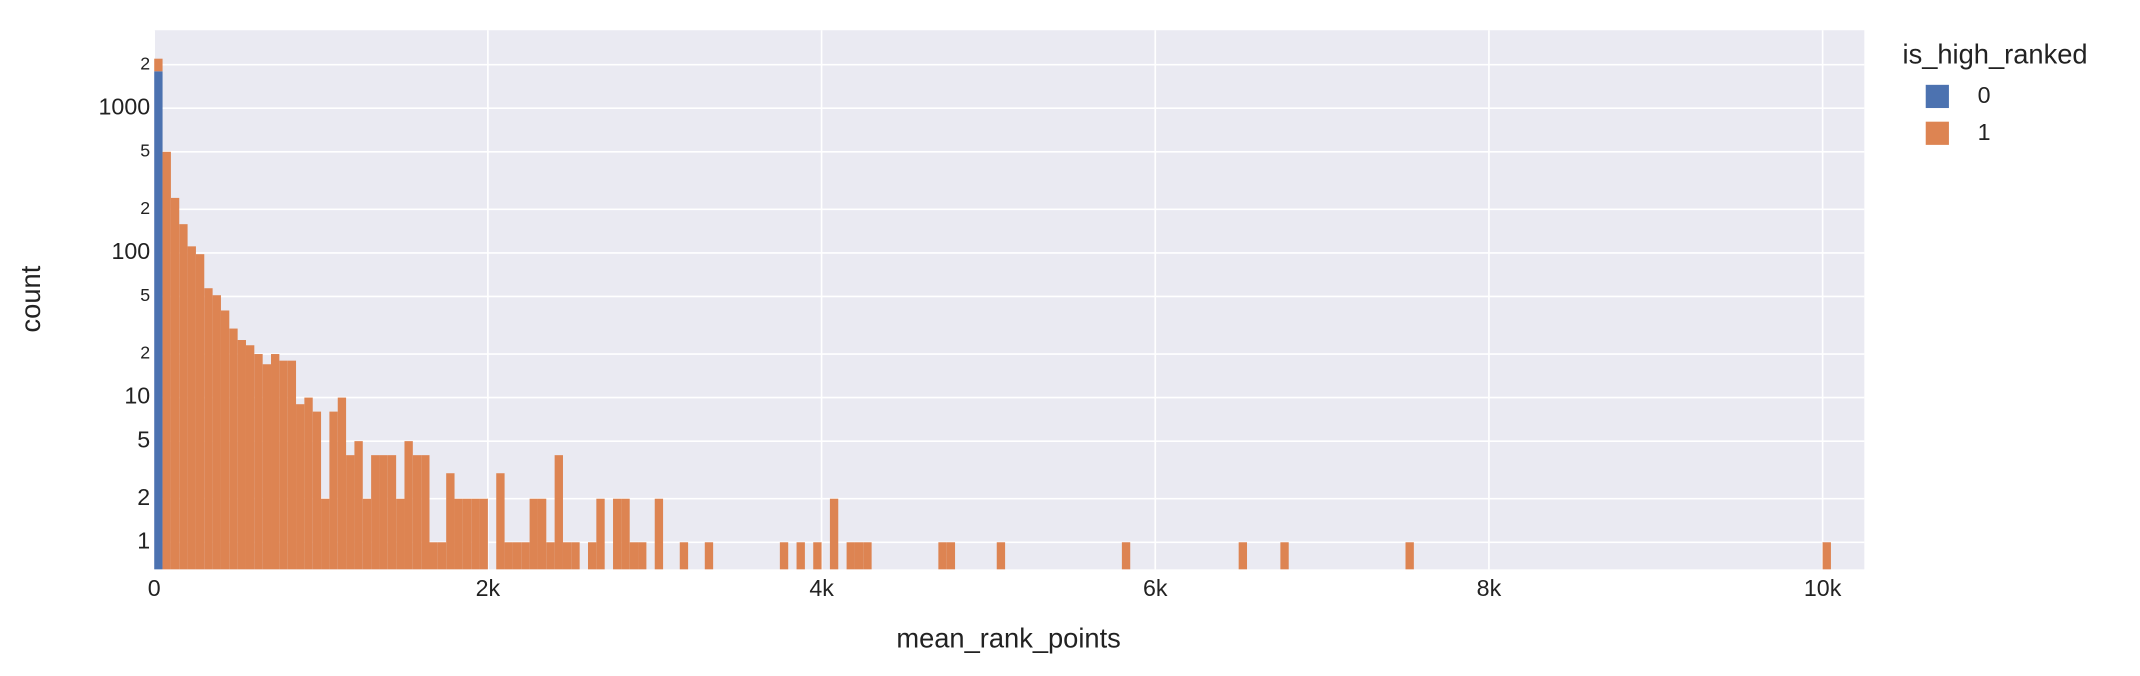 This screenshot has height=676, width=2140. Describe the element at coordinates (1958, 113) in the screenshot. I see `legend: 01` at that location.